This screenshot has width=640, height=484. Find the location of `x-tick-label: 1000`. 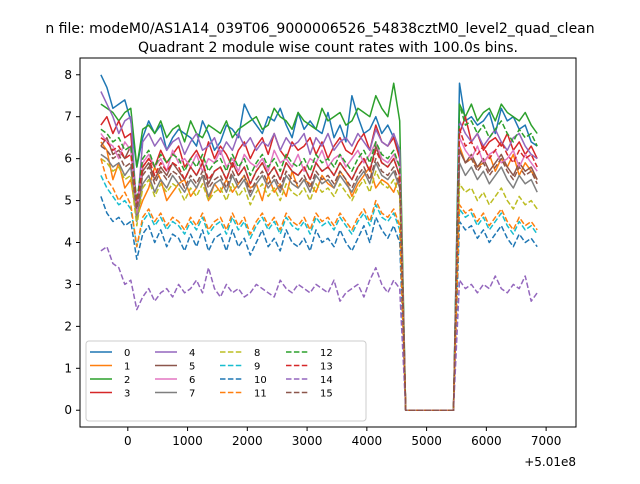

x-tick-label: 1000 is located at coordinates (187, 441).